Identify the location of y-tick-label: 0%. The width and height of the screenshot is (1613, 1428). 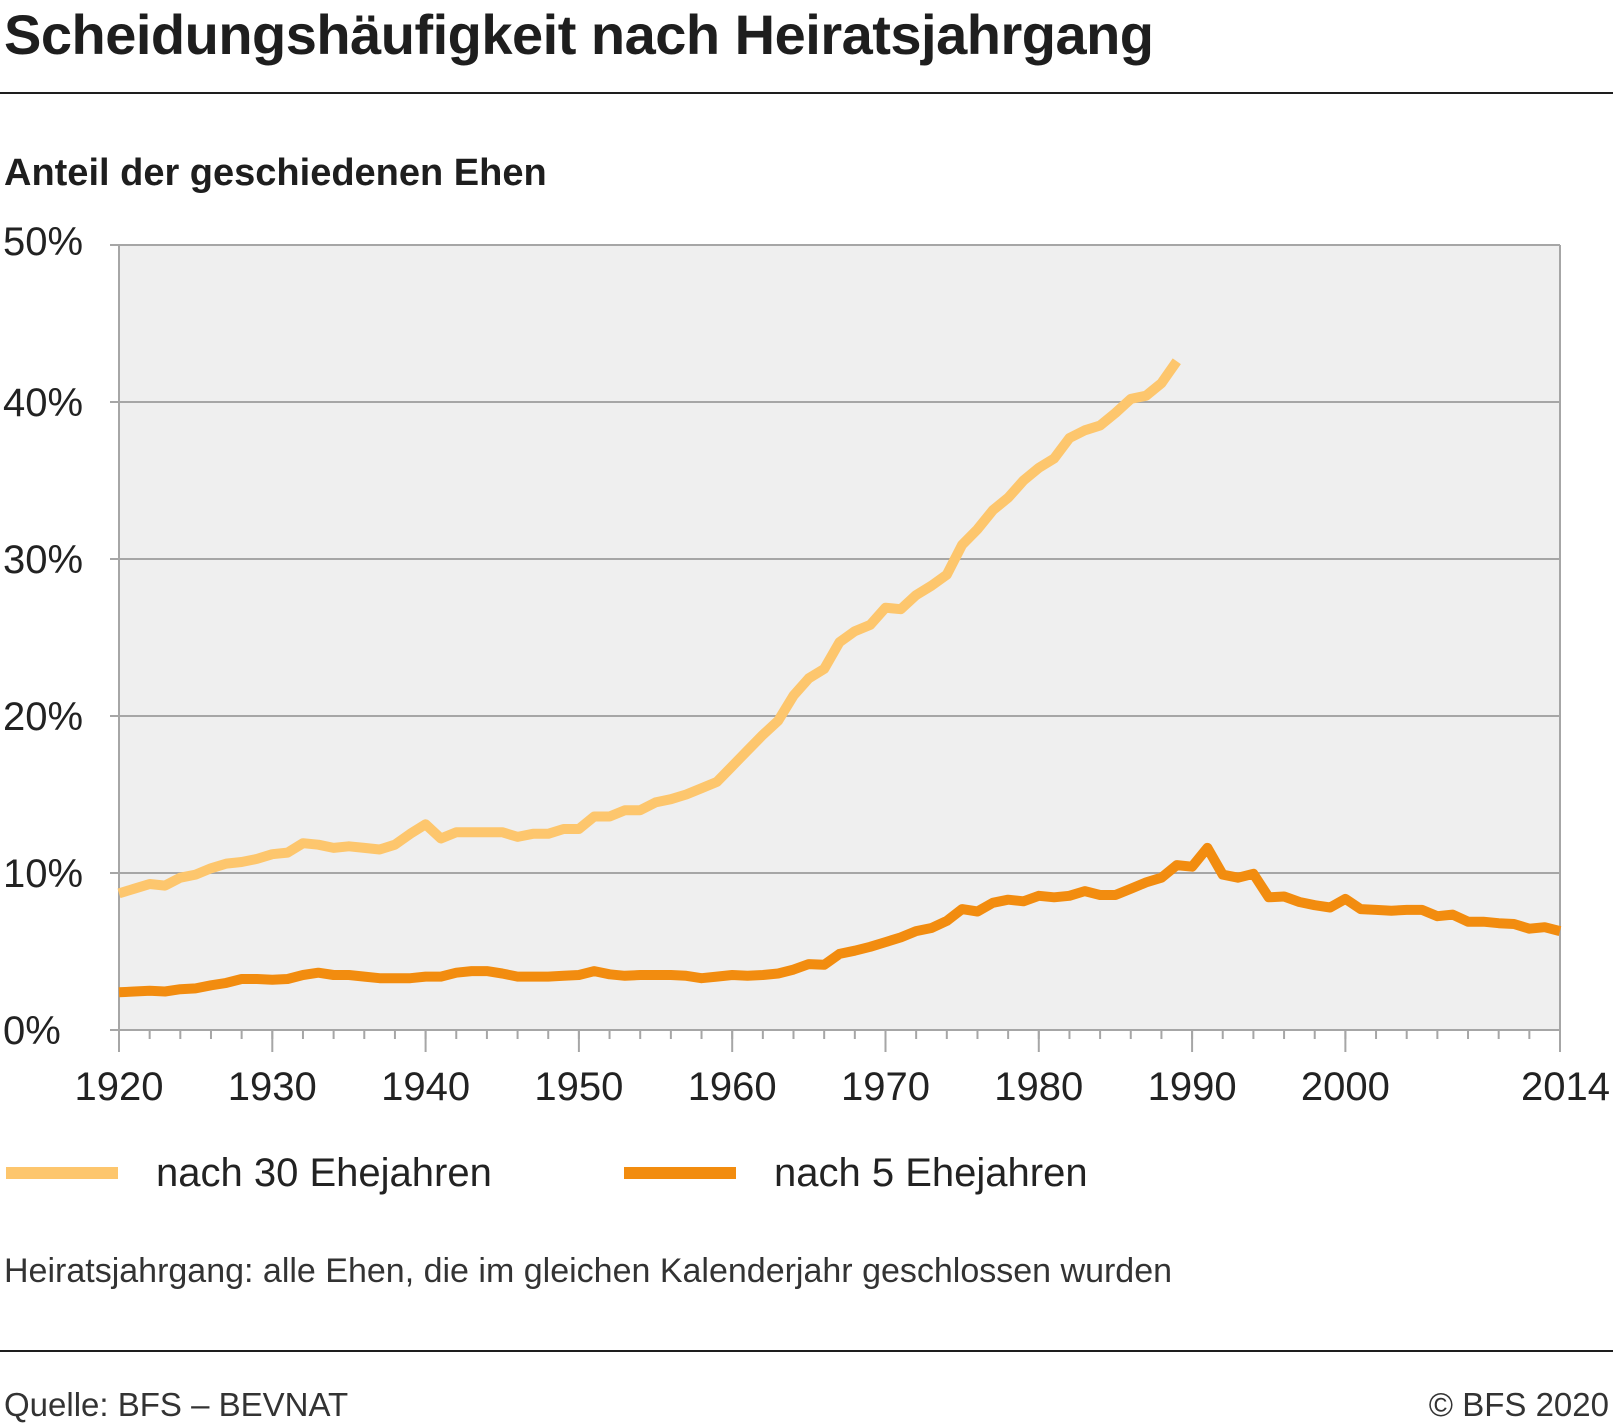
(32, 1031).